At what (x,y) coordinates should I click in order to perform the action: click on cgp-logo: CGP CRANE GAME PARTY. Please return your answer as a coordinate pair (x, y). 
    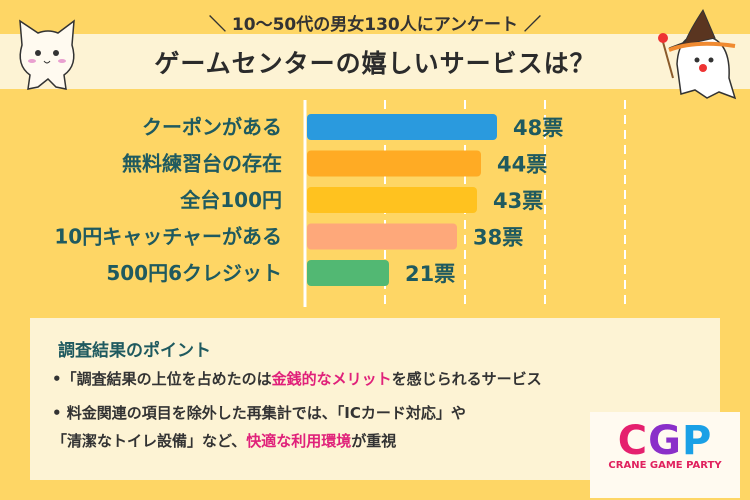
    Looking at the image, I should click on (665, 455).